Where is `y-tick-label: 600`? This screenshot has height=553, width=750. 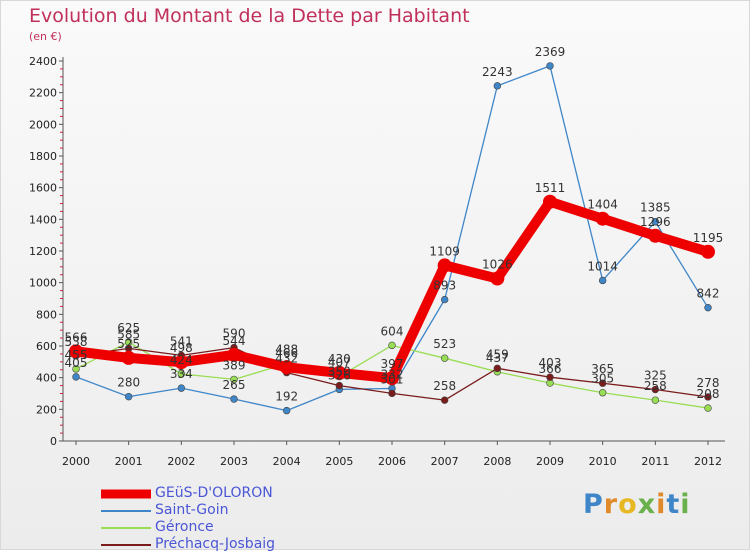 y-tick-label: 600 is located at coordinates (46, 346).